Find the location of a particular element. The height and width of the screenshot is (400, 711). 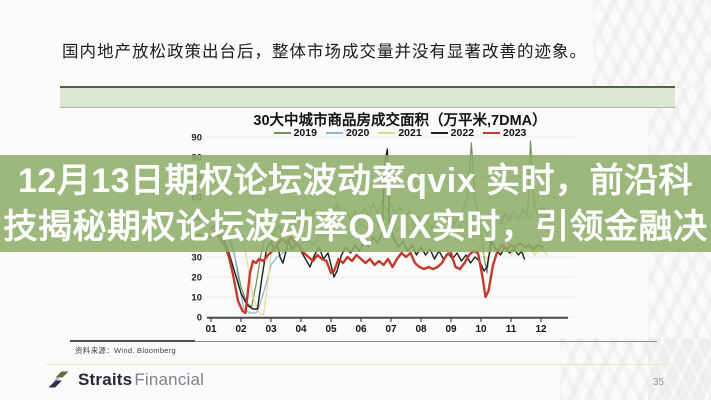

series-line-2023 is located at coordinates (376, 272).